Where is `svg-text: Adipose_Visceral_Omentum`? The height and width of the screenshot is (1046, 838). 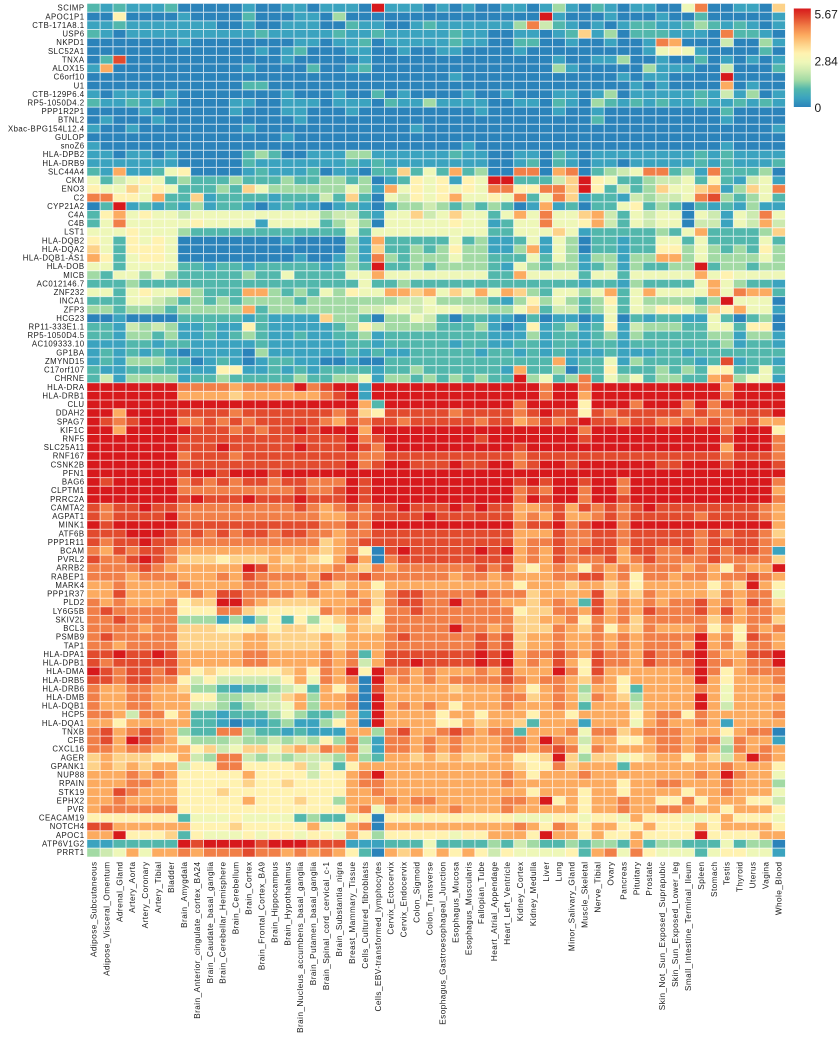
svg-text: Adipose_Visceral_Omentum is located at coordinates (106, 919).